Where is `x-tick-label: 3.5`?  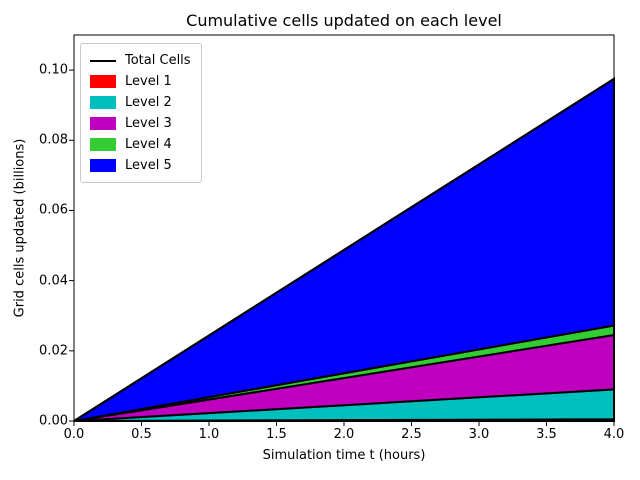 x-tick-label: 3.5 is located at coordinates (546, 434).